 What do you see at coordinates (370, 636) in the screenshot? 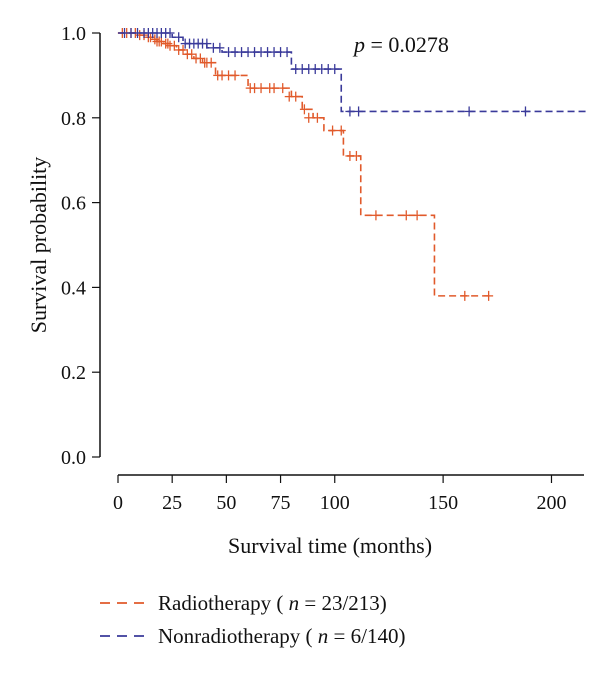
I see `legend-suffix-nonradiotherapy: = 6/140)` at bounding box center [370, 636].